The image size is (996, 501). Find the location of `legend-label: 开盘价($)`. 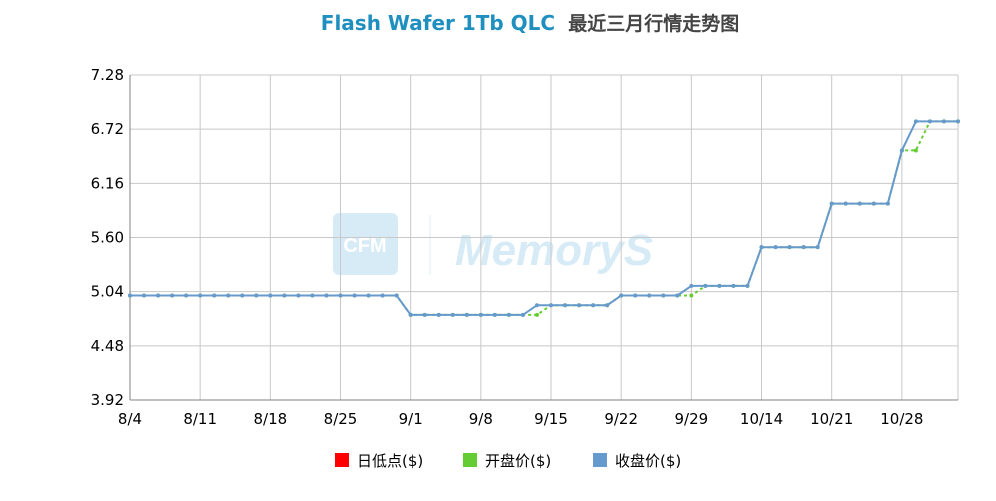

legend-label: 开盘价($) is located at coordinates (518, 461).